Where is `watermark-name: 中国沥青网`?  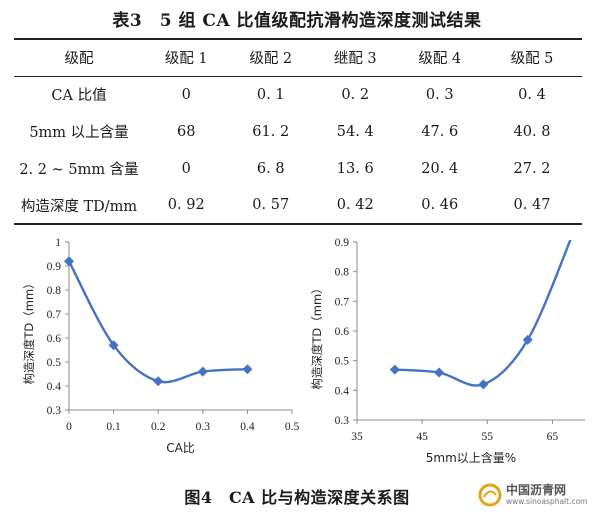
watermark-name: 中国沥青网 is located at coordinates (536, 490).